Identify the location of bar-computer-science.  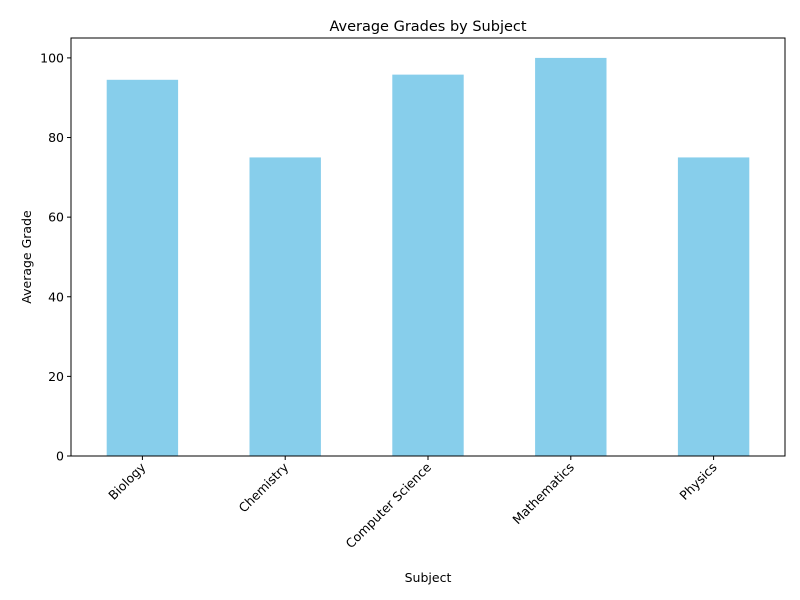
(428, 265).